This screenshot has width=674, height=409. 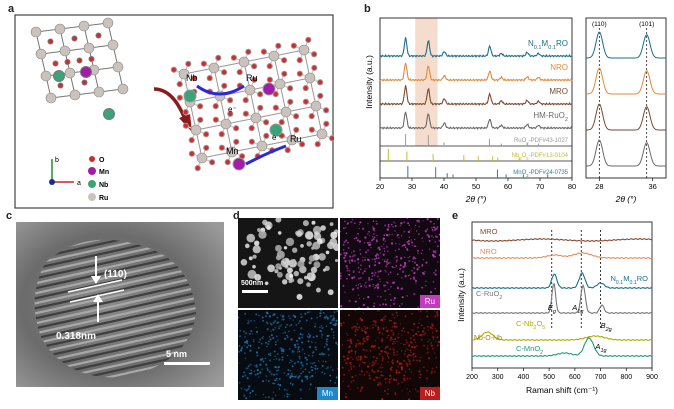 What do you see at coordinates (390, 355) in the screenshot?
I see `nb-map: Nb` at bounding box center [390, 355].